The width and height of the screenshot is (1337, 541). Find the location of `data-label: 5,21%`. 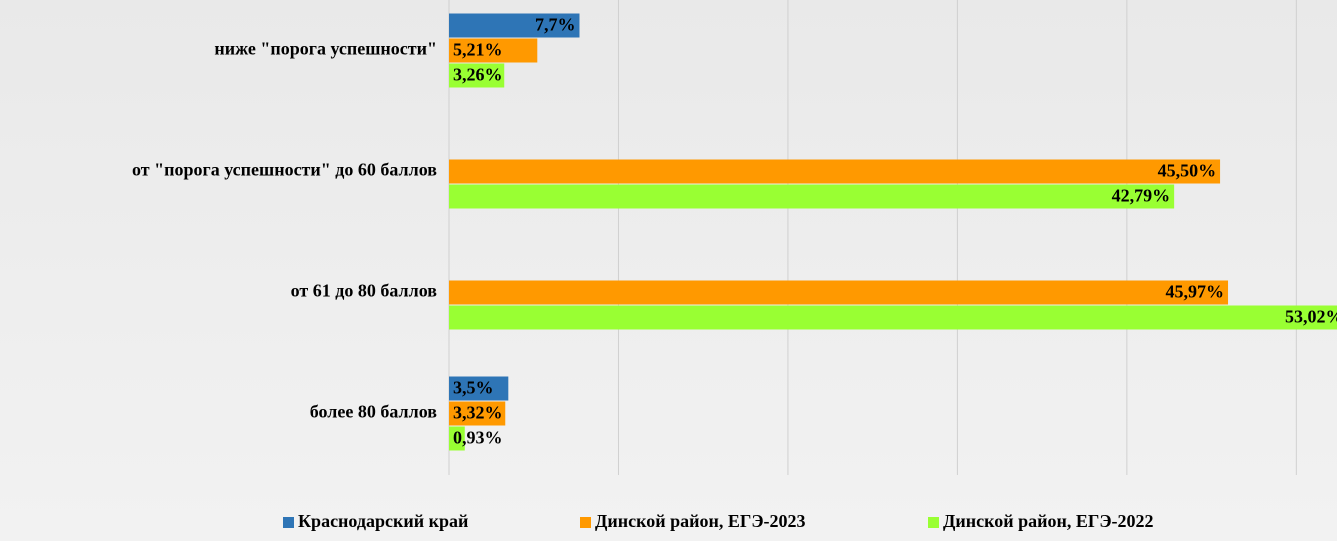

data-label: 5,21% is located at coordinates (478, 50).